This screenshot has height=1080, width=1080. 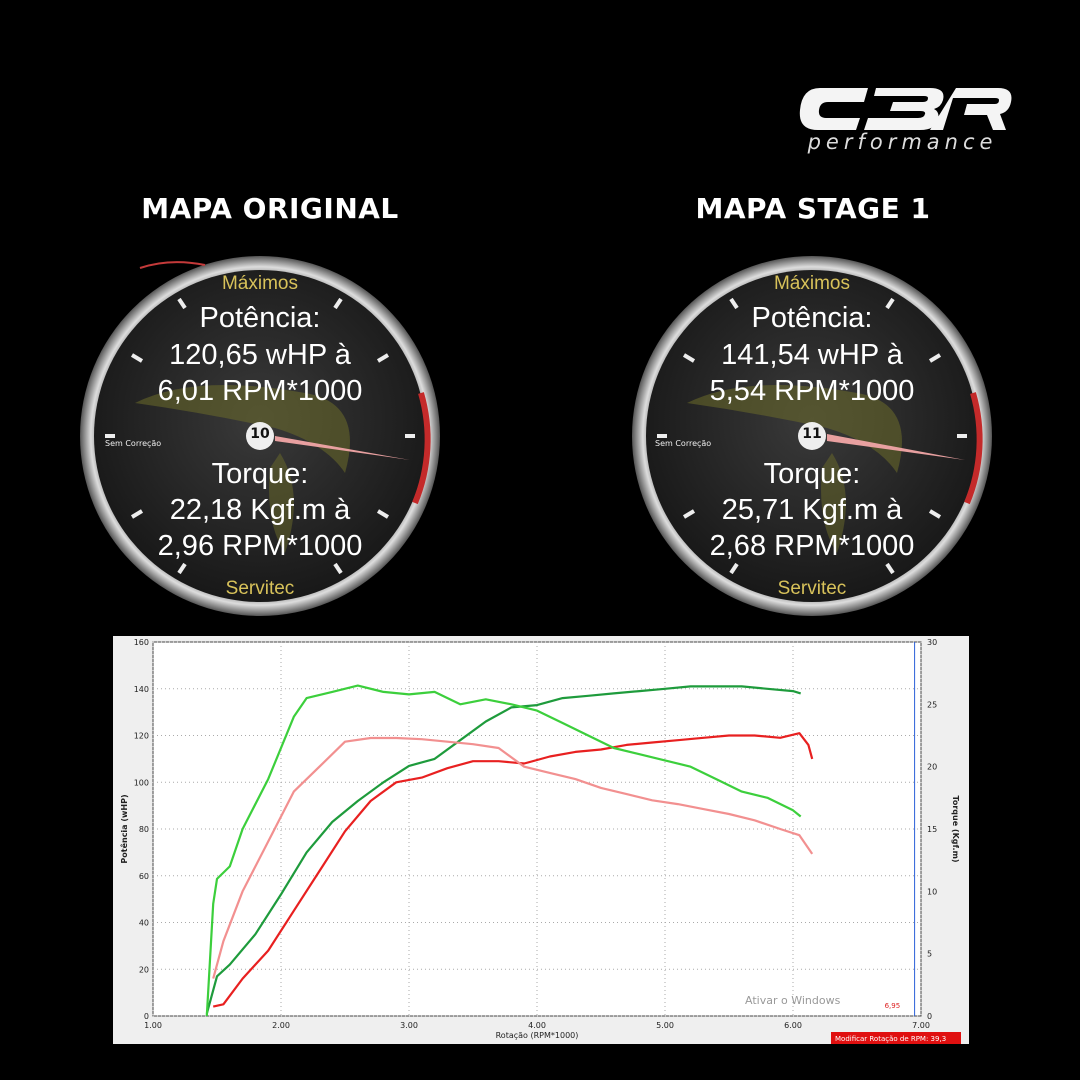 I want to click on y-right-tick-label: 15, so click(x=932, y=829).